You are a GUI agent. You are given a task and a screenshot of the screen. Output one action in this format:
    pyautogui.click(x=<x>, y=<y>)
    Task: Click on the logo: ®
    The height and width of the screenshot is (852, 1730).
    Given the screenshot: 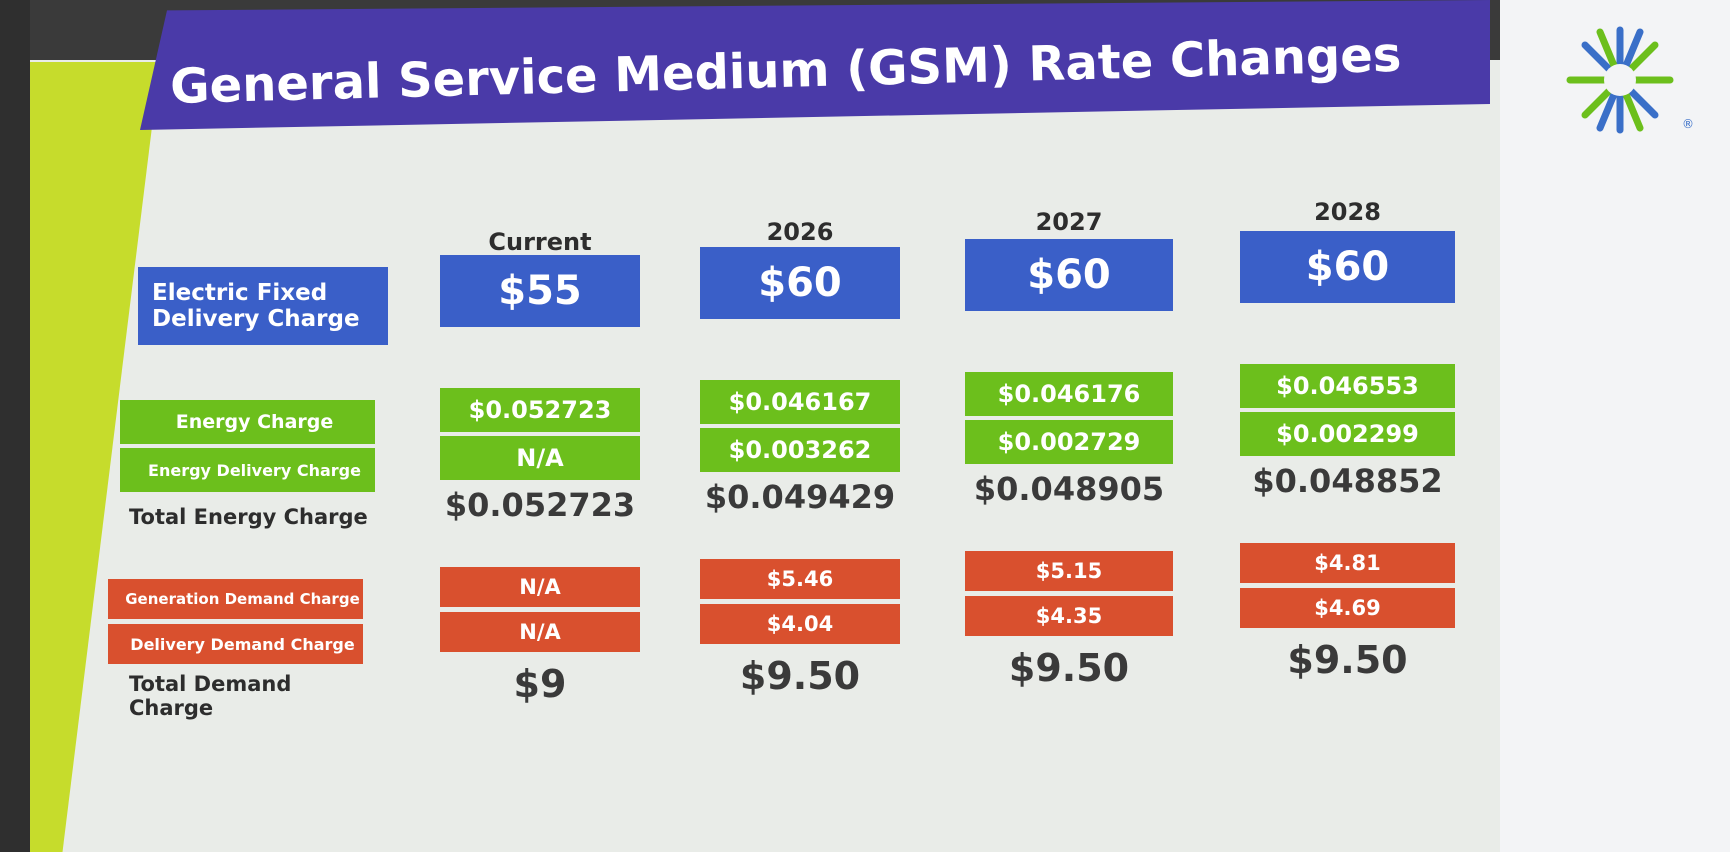 What is the action you would take?
    pyautogui.click(x=1630, y=80)
    